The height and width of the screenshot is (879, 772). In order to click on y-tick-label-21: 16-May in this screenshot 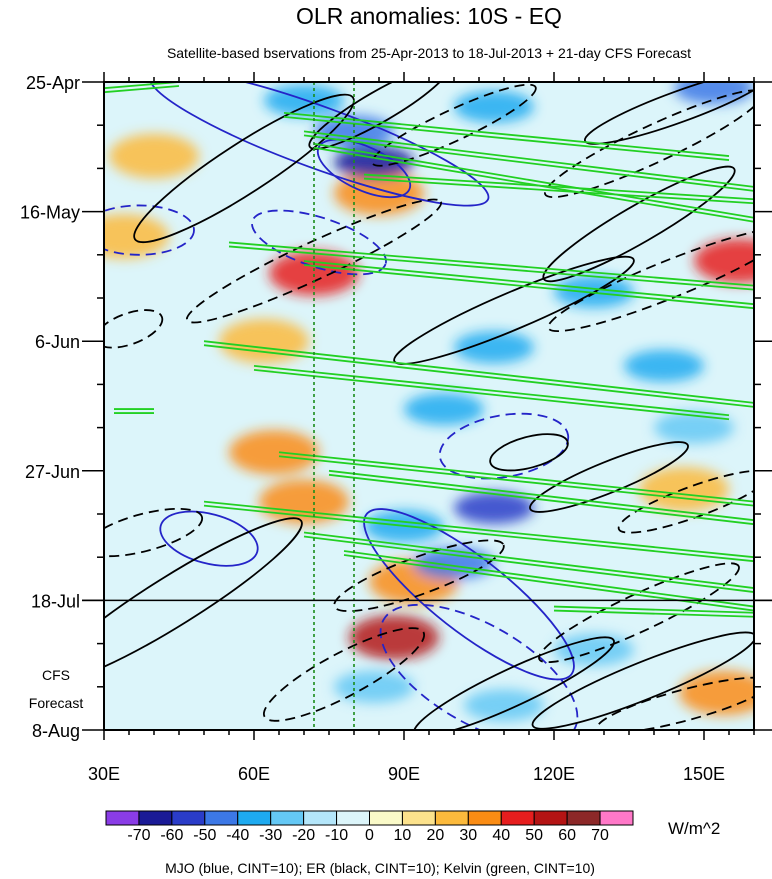, I will do `click(50, 213)`.